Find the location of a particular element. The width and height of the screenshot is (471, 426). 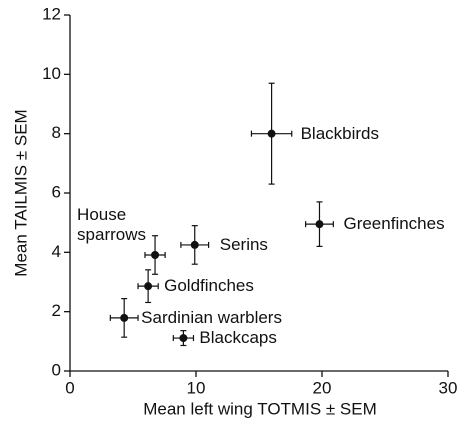

y-tick-label: 0 is located at coordinates (56, 369).